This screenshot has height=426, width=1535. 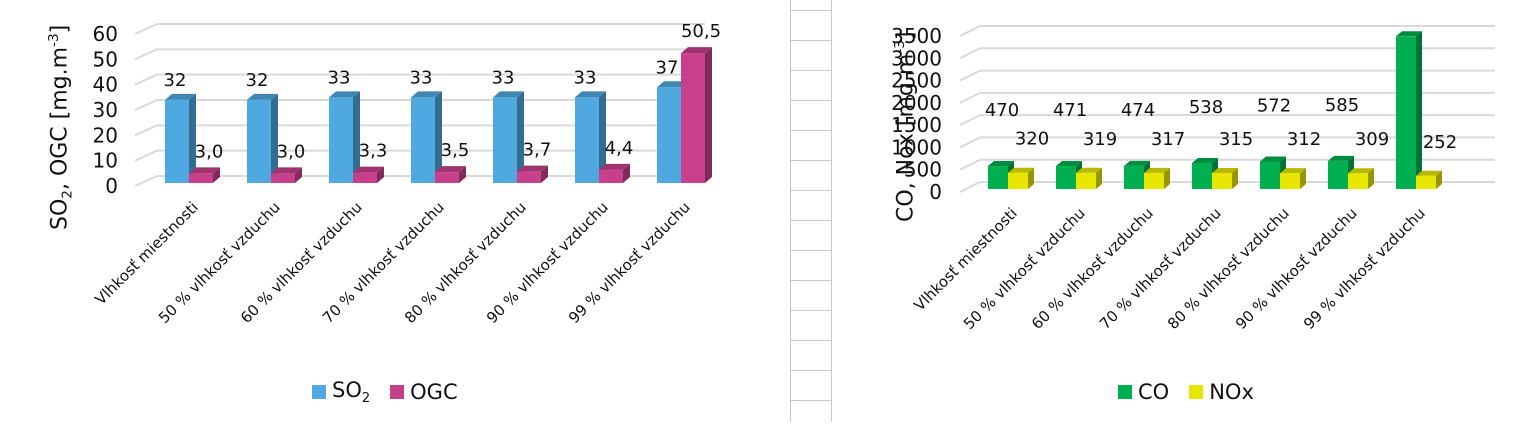 What do you see at coordinates (916, 147) in the screenshot?
I see `y-tick-label: 1000` at bounding box center [916, 147].